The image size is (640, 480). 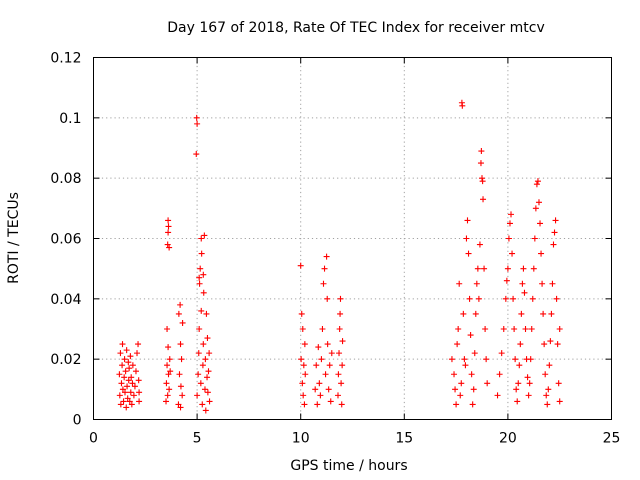 I want to click on y-tick-label: 0, so click(x=77, y=421).